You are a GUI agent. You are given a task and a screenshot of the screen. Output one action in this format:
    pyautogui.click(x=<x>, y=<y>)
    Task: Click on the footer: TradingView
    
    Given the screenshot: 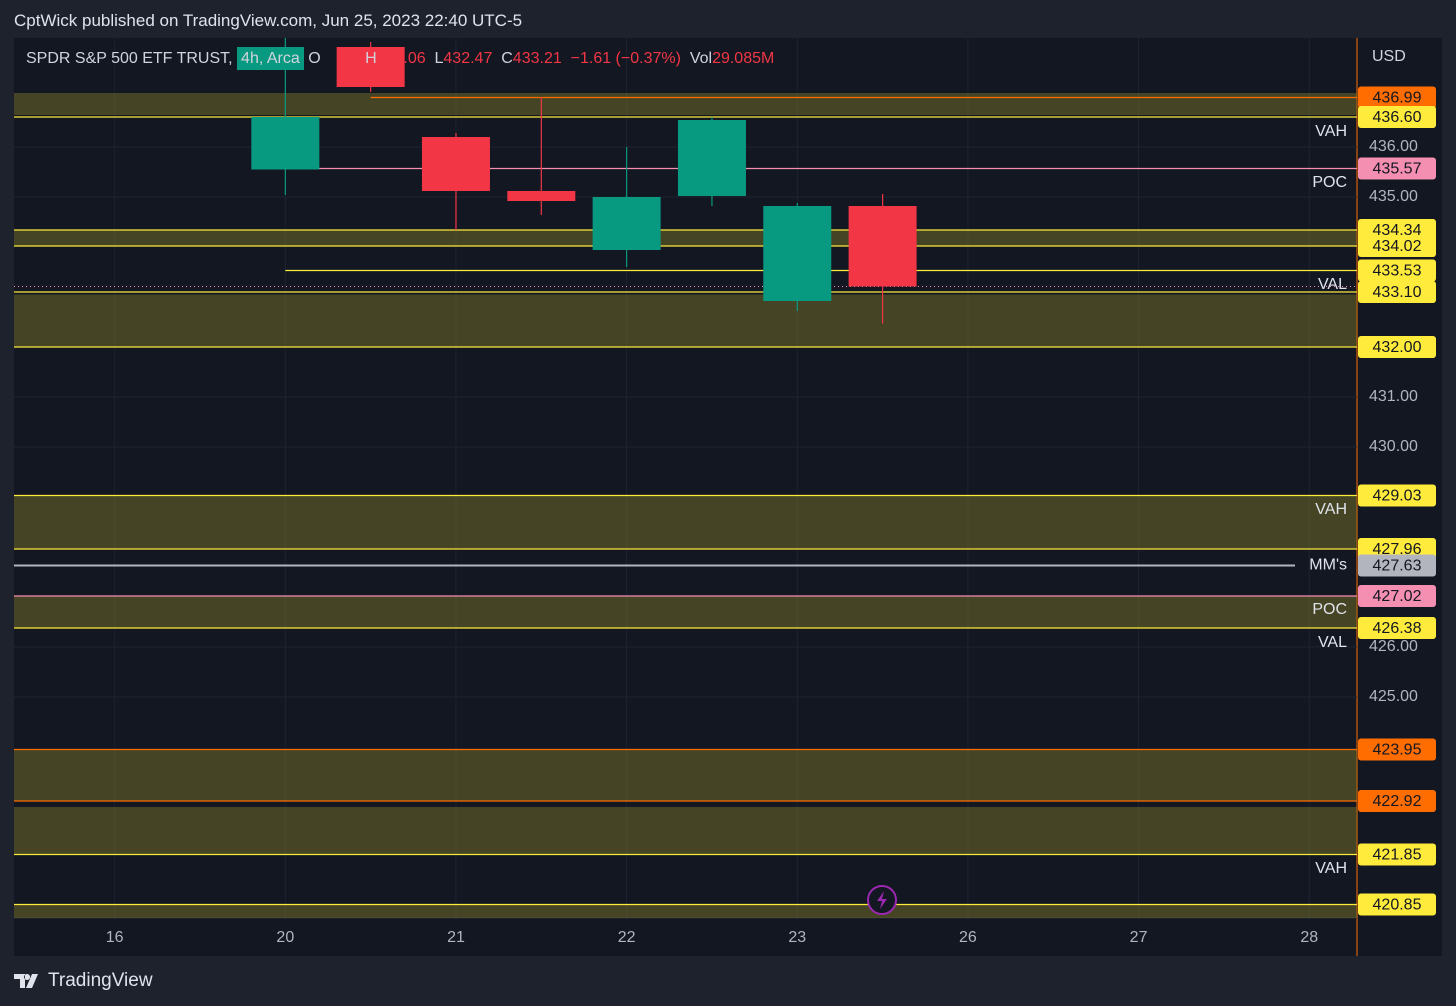 What is the action you would take?
    pyautogui.click(x=83, y=981)
    